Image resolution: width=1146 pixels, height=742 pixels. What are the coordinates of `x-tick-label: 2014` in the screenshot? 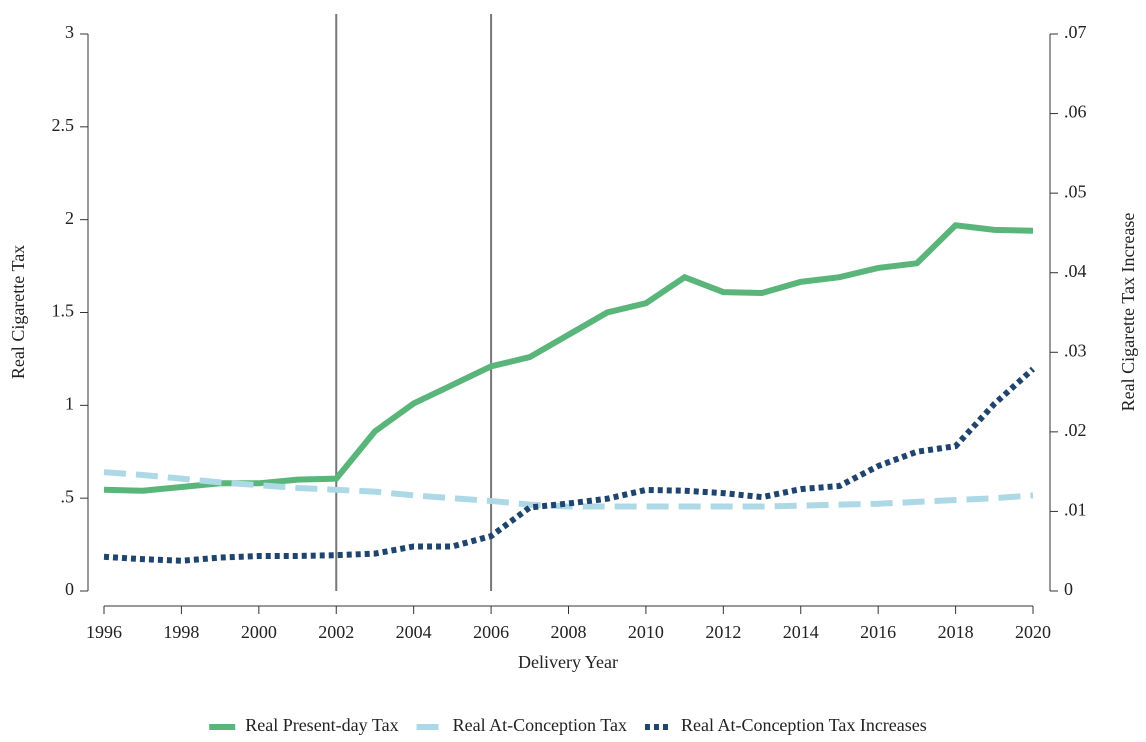 It's located at (801, 632).